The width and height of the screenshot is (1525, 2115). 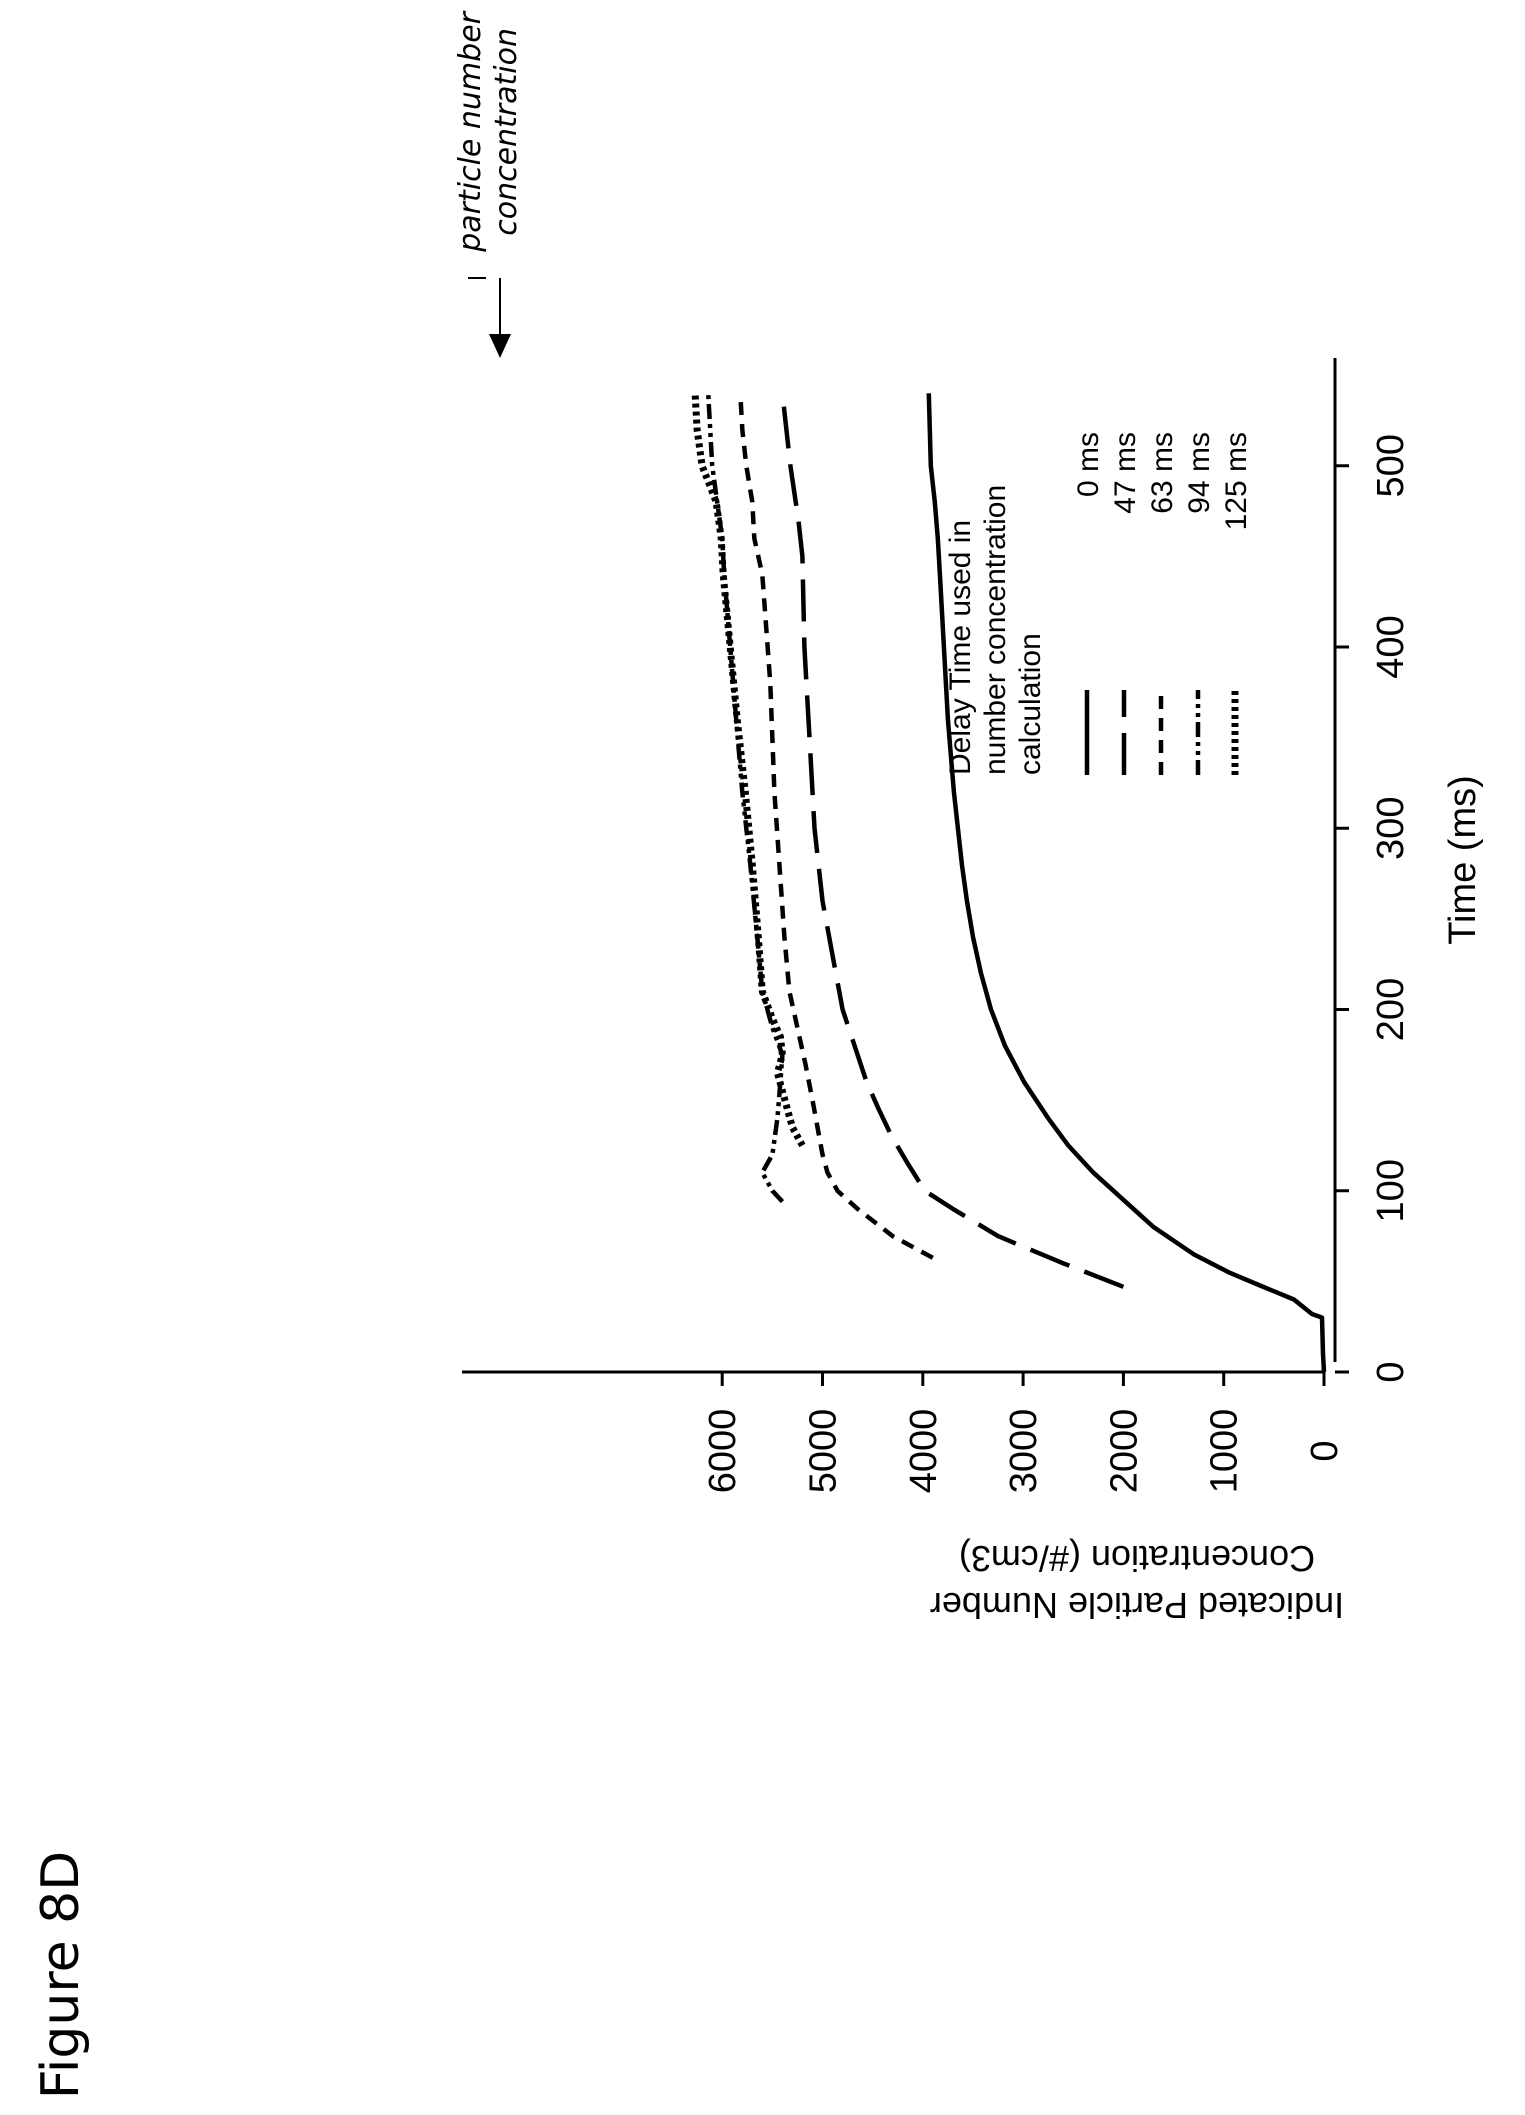 What do you see at coordinates (1325, 1450) in the screenshot?
I see `y-tick-label: 0` at bounding box center [1325, 1450].